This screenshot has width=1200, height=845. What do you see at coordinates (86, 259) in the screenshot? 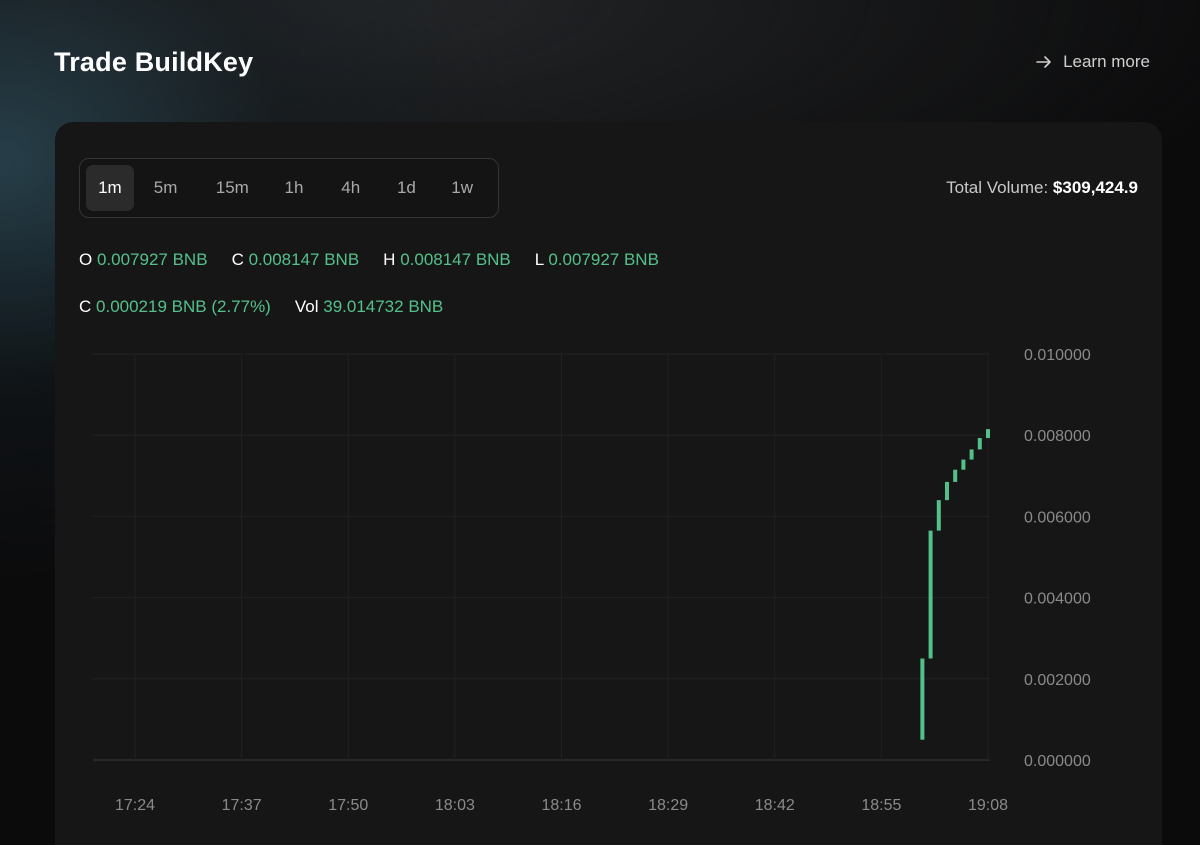
I see `ohlc-open-label: O` at bounding box center [86, 259].